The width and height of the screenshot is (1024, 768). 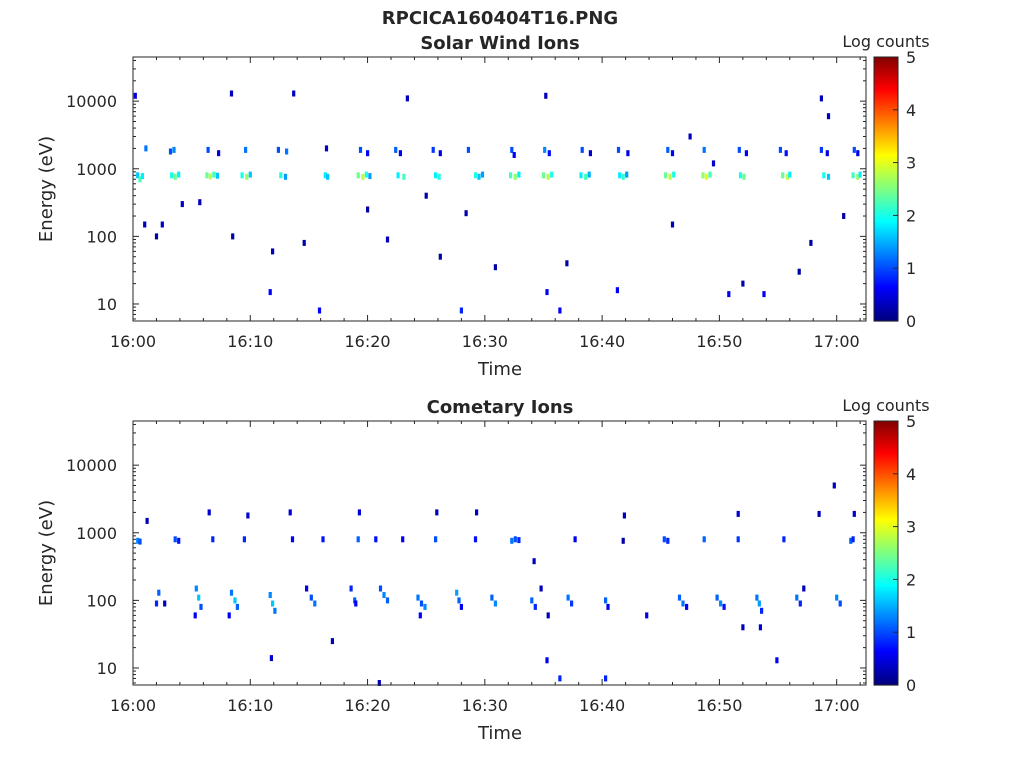 I want to click on y-axis-label: Energy (eV), so click(x=46, y=553).